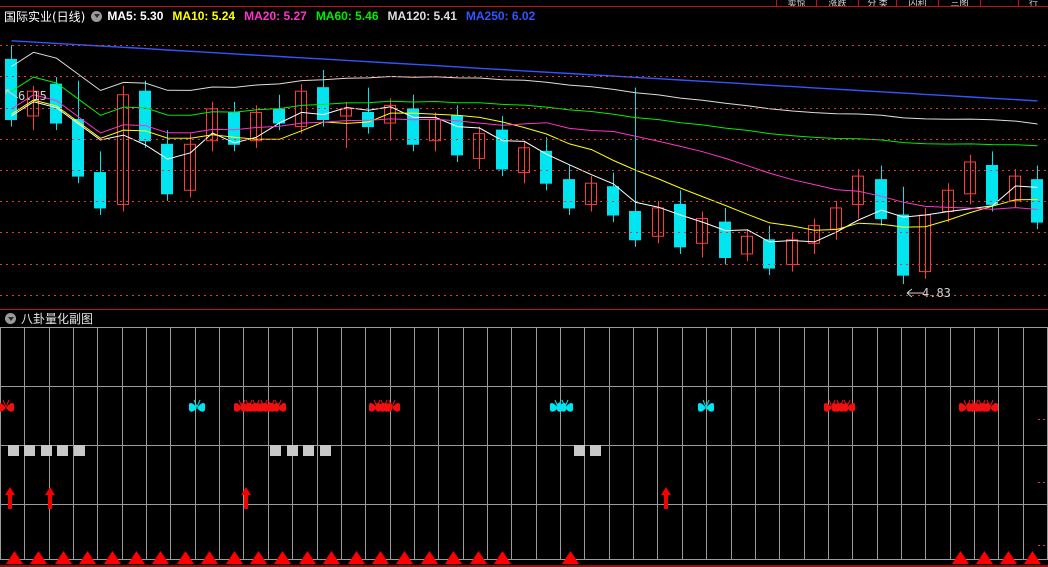 Image resolution: width=1048 pixels, height=567 pixels. I want to click on low-price-label: 4.83, so click(936, 293).